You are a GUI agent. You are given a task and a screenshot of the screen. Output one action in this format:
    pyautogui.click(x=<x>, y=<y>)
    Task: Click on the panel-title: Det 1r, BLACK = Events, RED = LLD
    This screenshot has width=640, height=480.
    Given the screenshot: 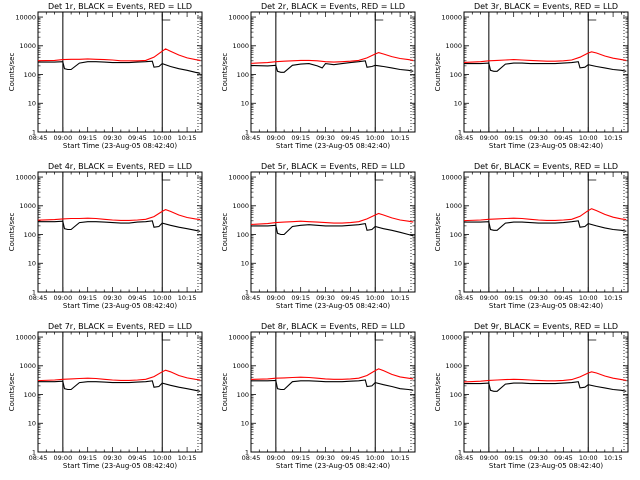 What is the action you would take?
    pyautogui.click(x=120, y=6)
    